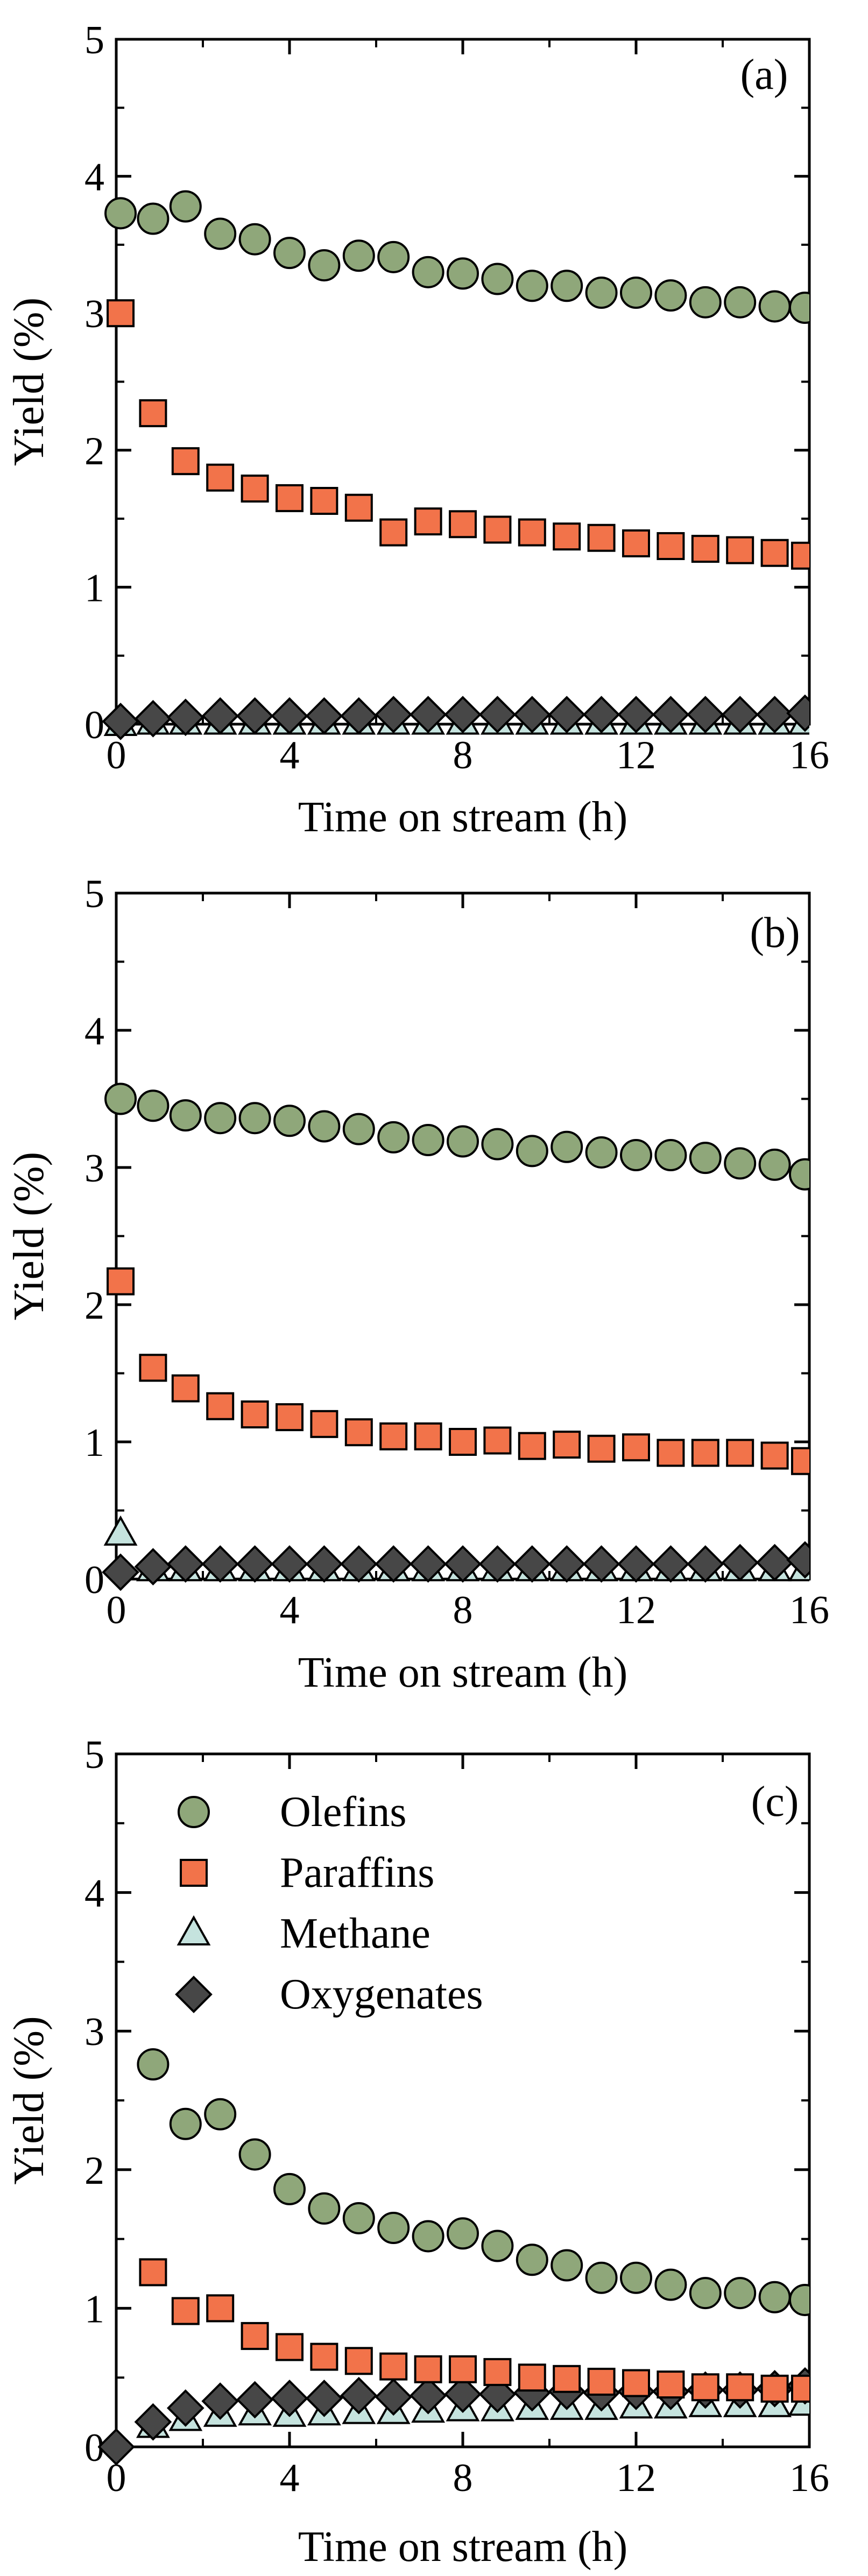  Describe the element at coordinates (764, 74) in the screenshot. I see `panel-label: (a)` at that location.